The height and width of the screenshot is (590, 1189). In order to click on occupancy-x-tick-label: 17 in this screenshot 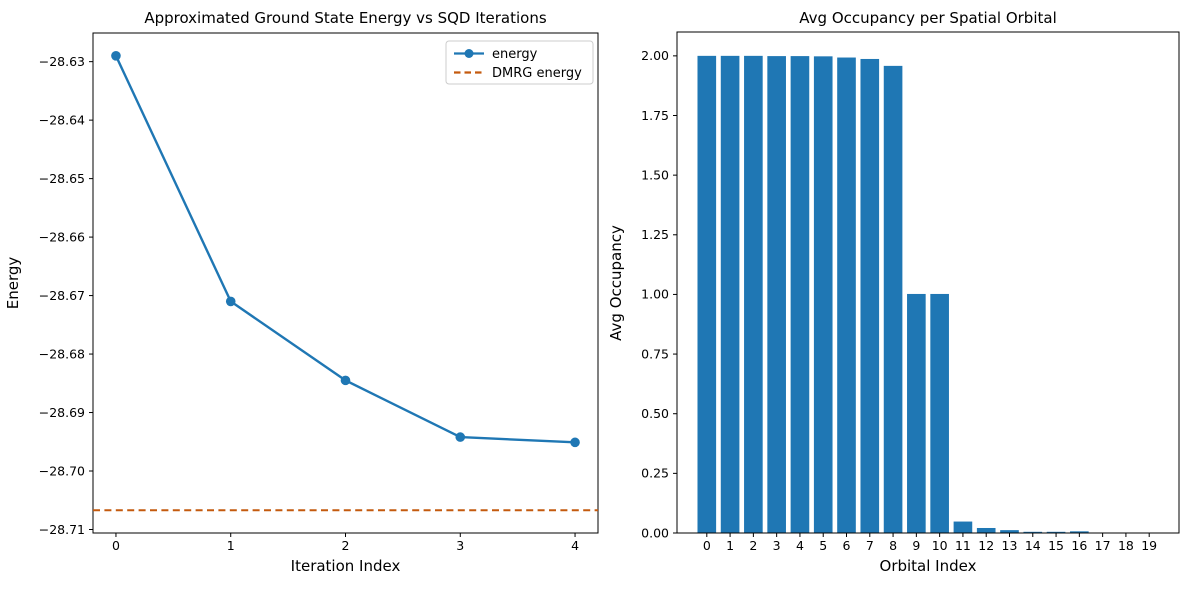, I will do `click(1103, 545)`.